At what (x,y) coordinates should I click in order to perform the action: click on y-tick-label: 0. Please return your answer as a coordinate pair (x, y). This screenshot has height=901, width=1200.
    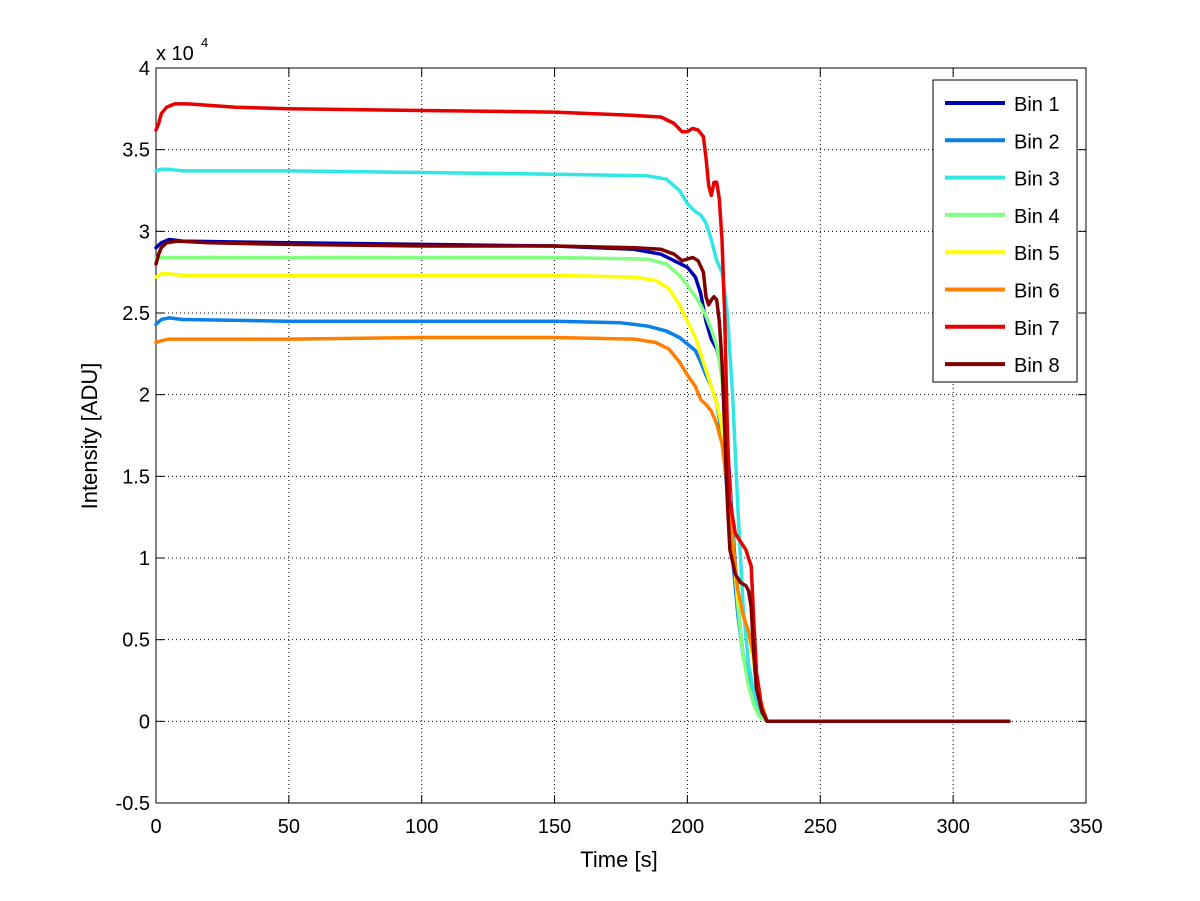
    Looking at the image, I should click on (144, 722).